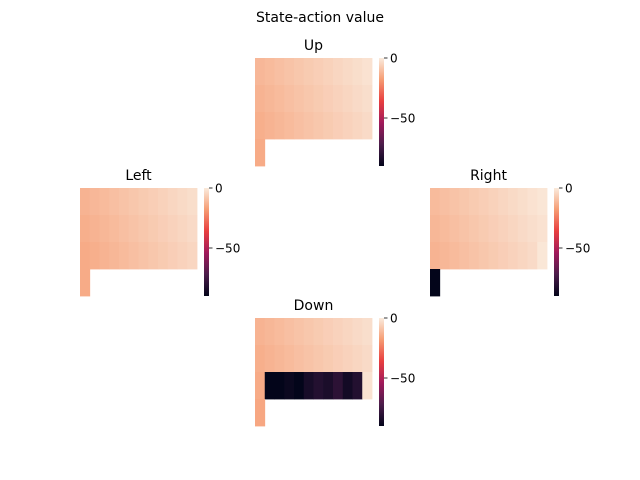  I want to click on figure-suptitle: State-action value, so click(320, 18).